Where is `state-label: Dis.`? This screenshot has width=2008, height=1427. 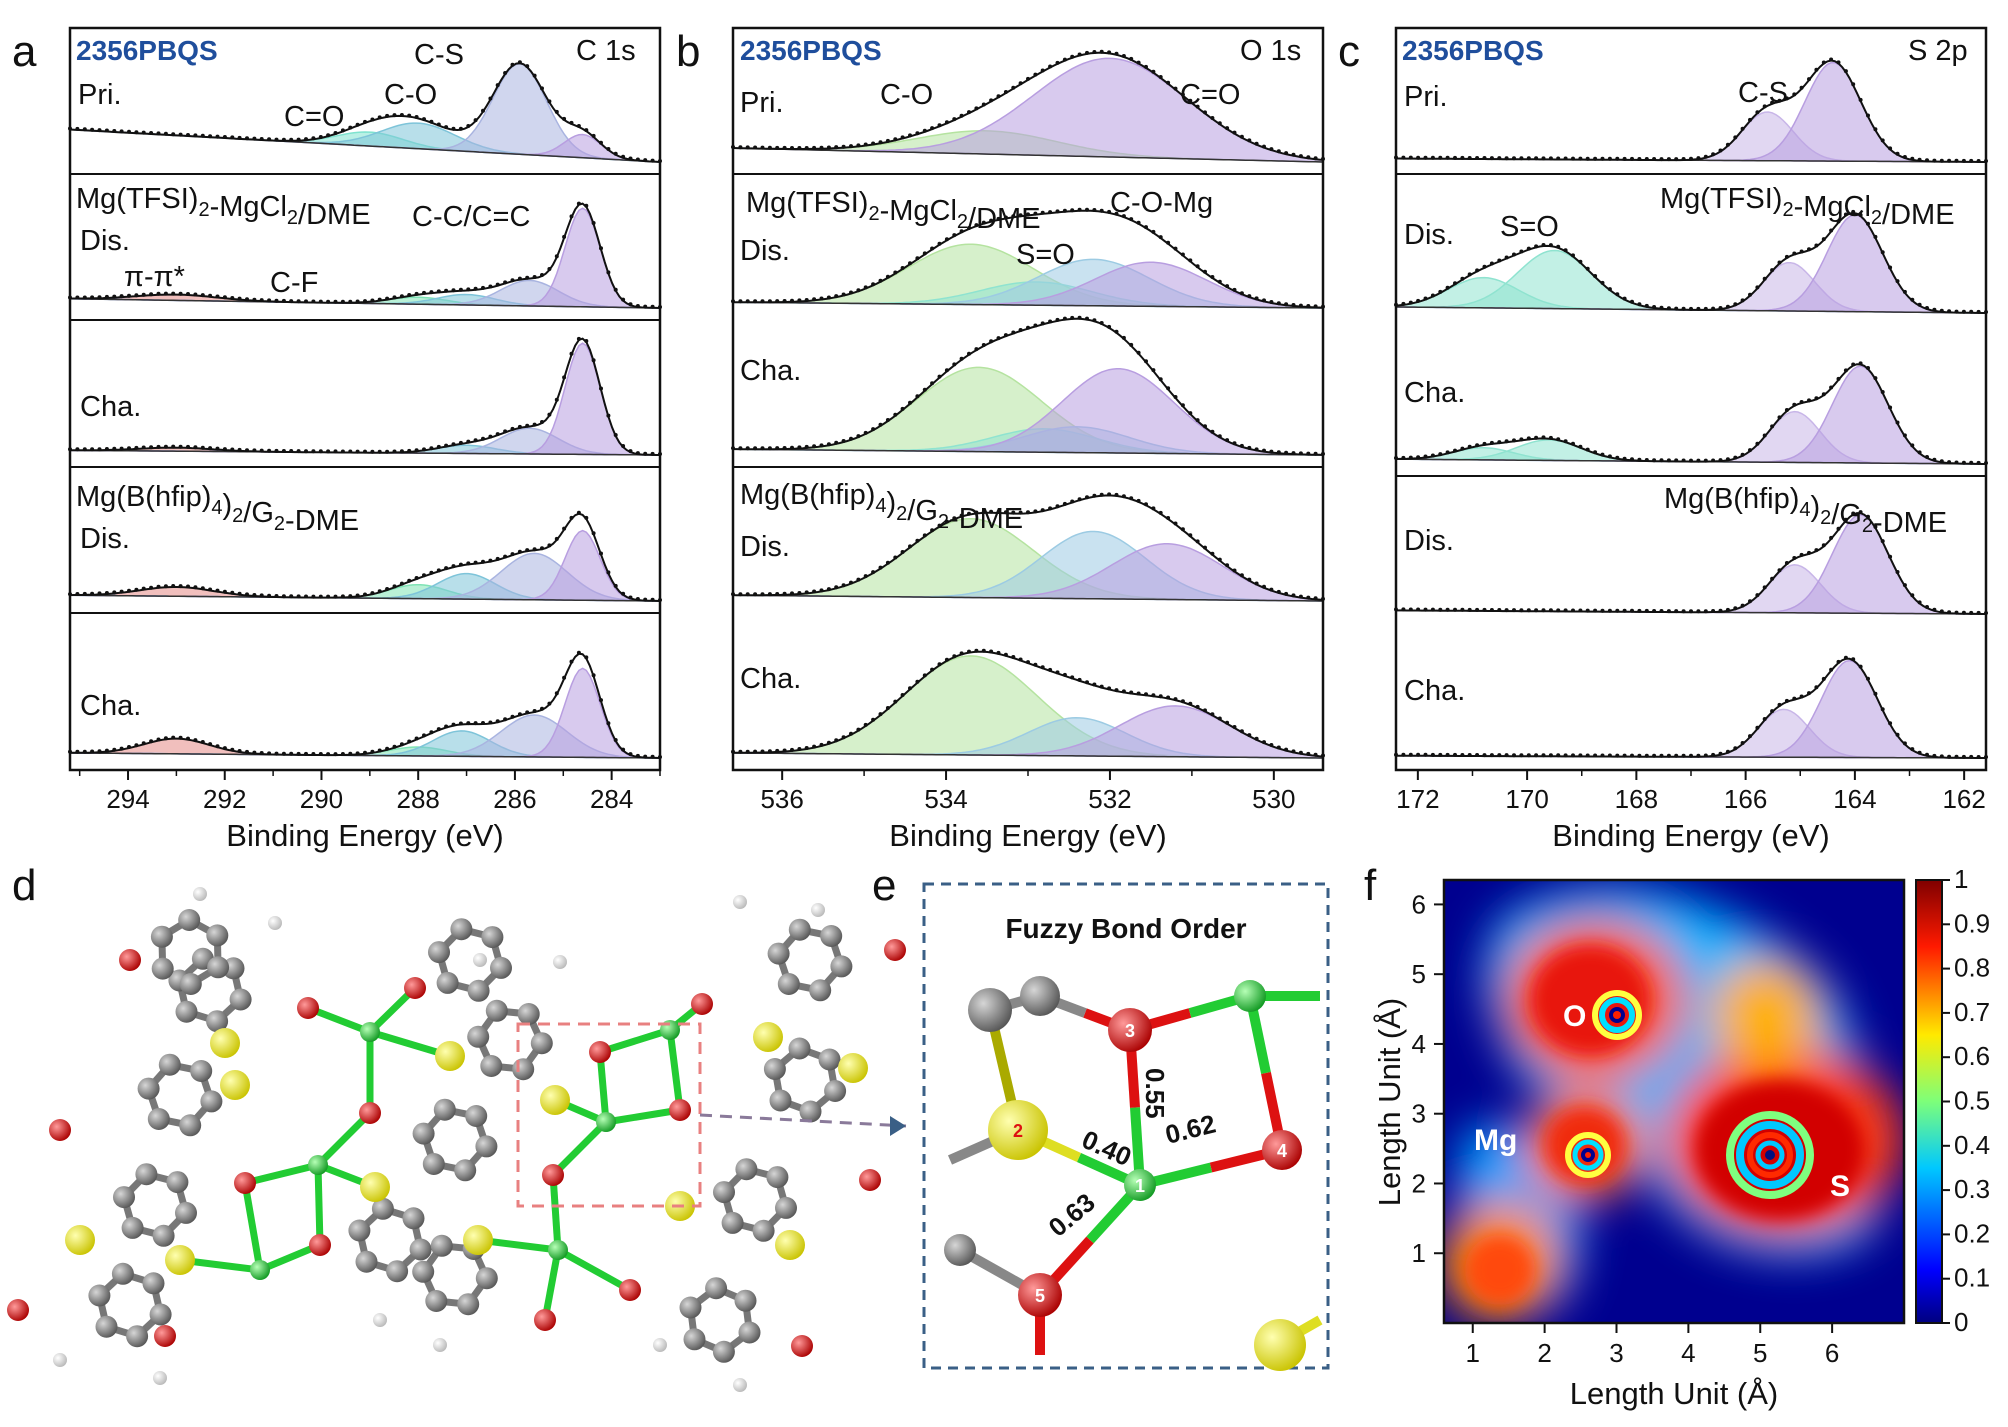
state-label: Dis. is located at coordinates (765, 251).